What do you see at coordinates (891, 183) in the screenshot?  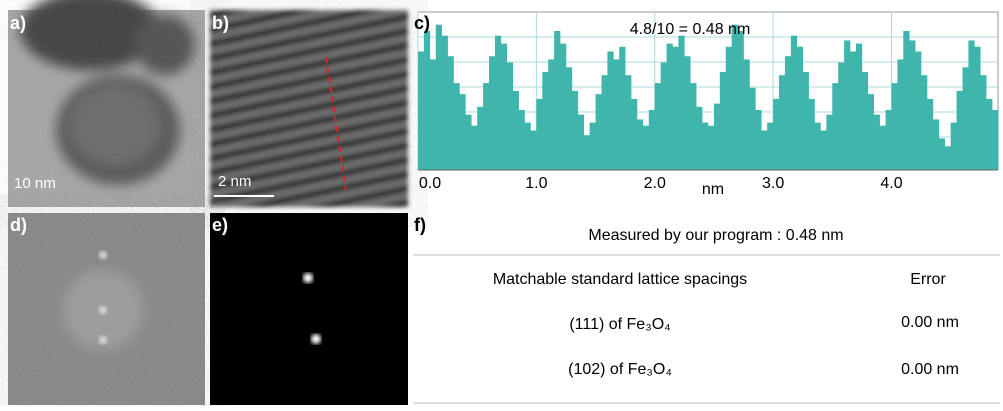 I see `x-tick-label: 4.0` at bounding box center [891, 183].